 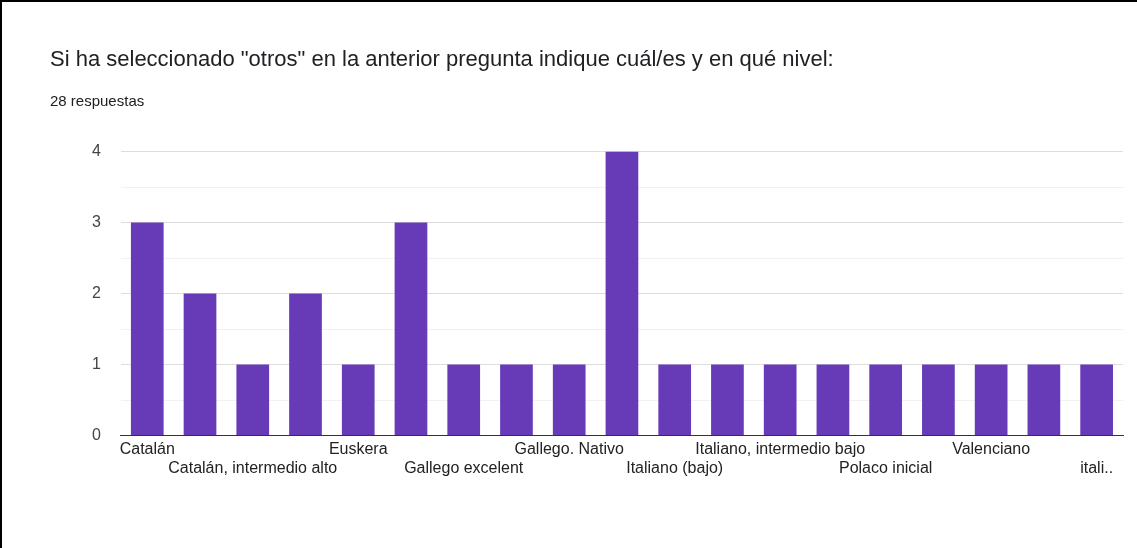 I want to click on y-tick-label: 1, so click(x=96, y=364).